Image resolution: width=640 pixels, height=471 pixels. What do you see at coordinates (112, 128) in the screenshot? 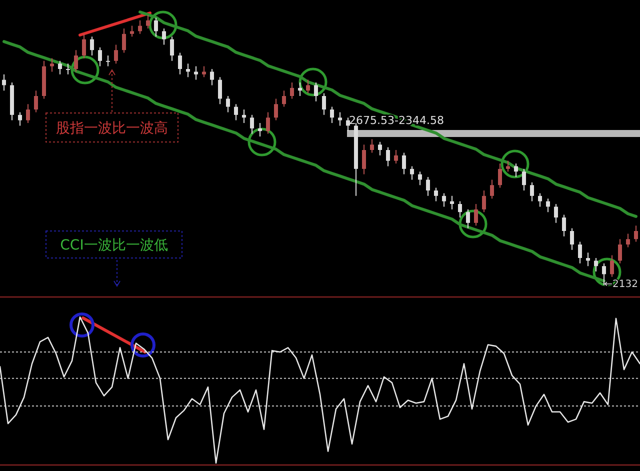
I see `annotation: 股指一波比一波高` at bounding box center [112, 128].